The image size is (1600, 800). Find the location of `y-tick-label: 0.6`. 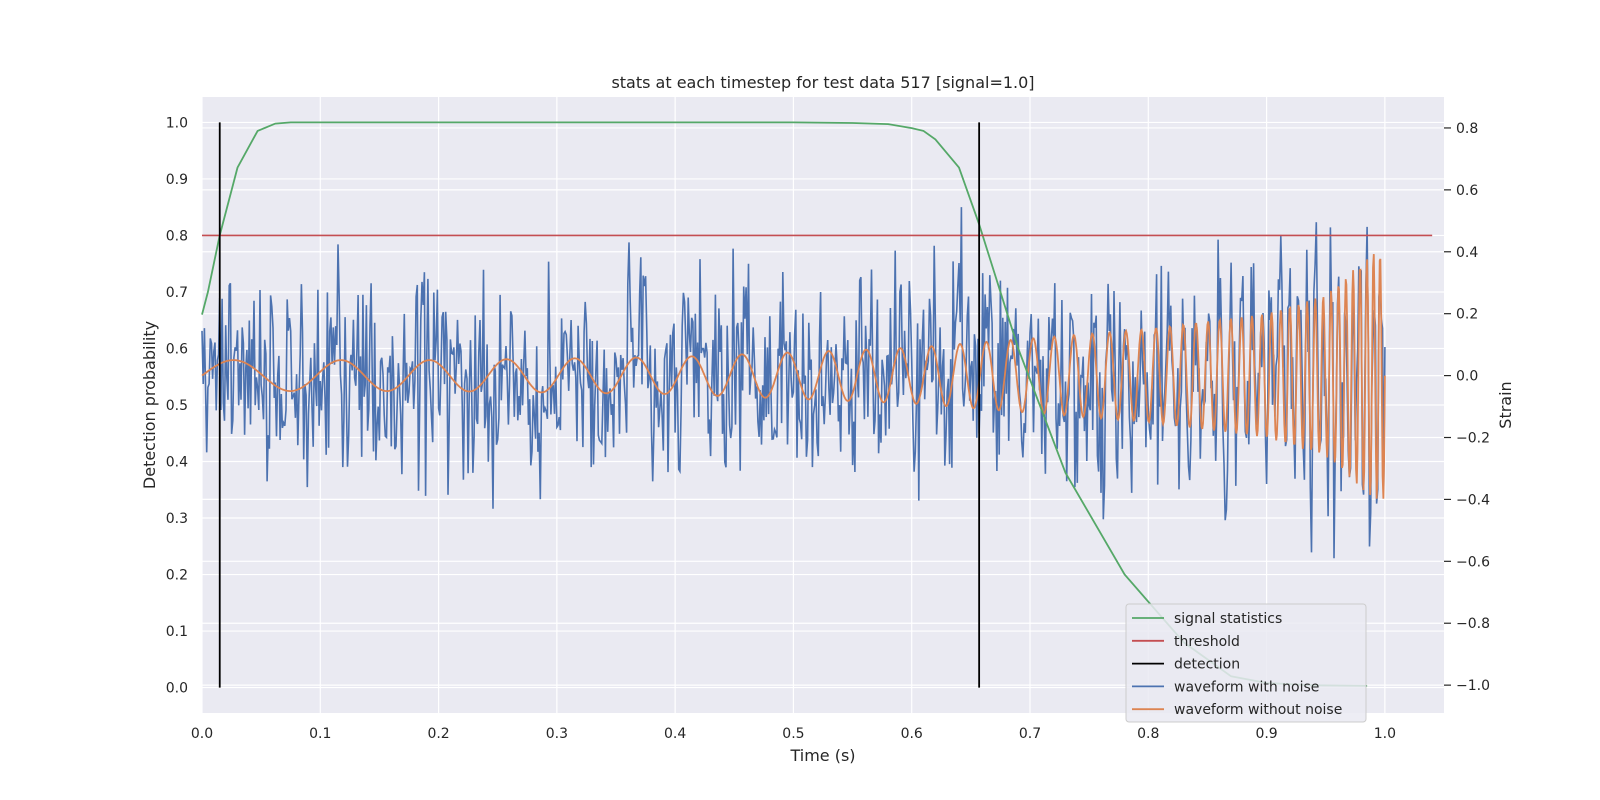

y-tick-label: 0.6 is located at coordinates (177, 349).